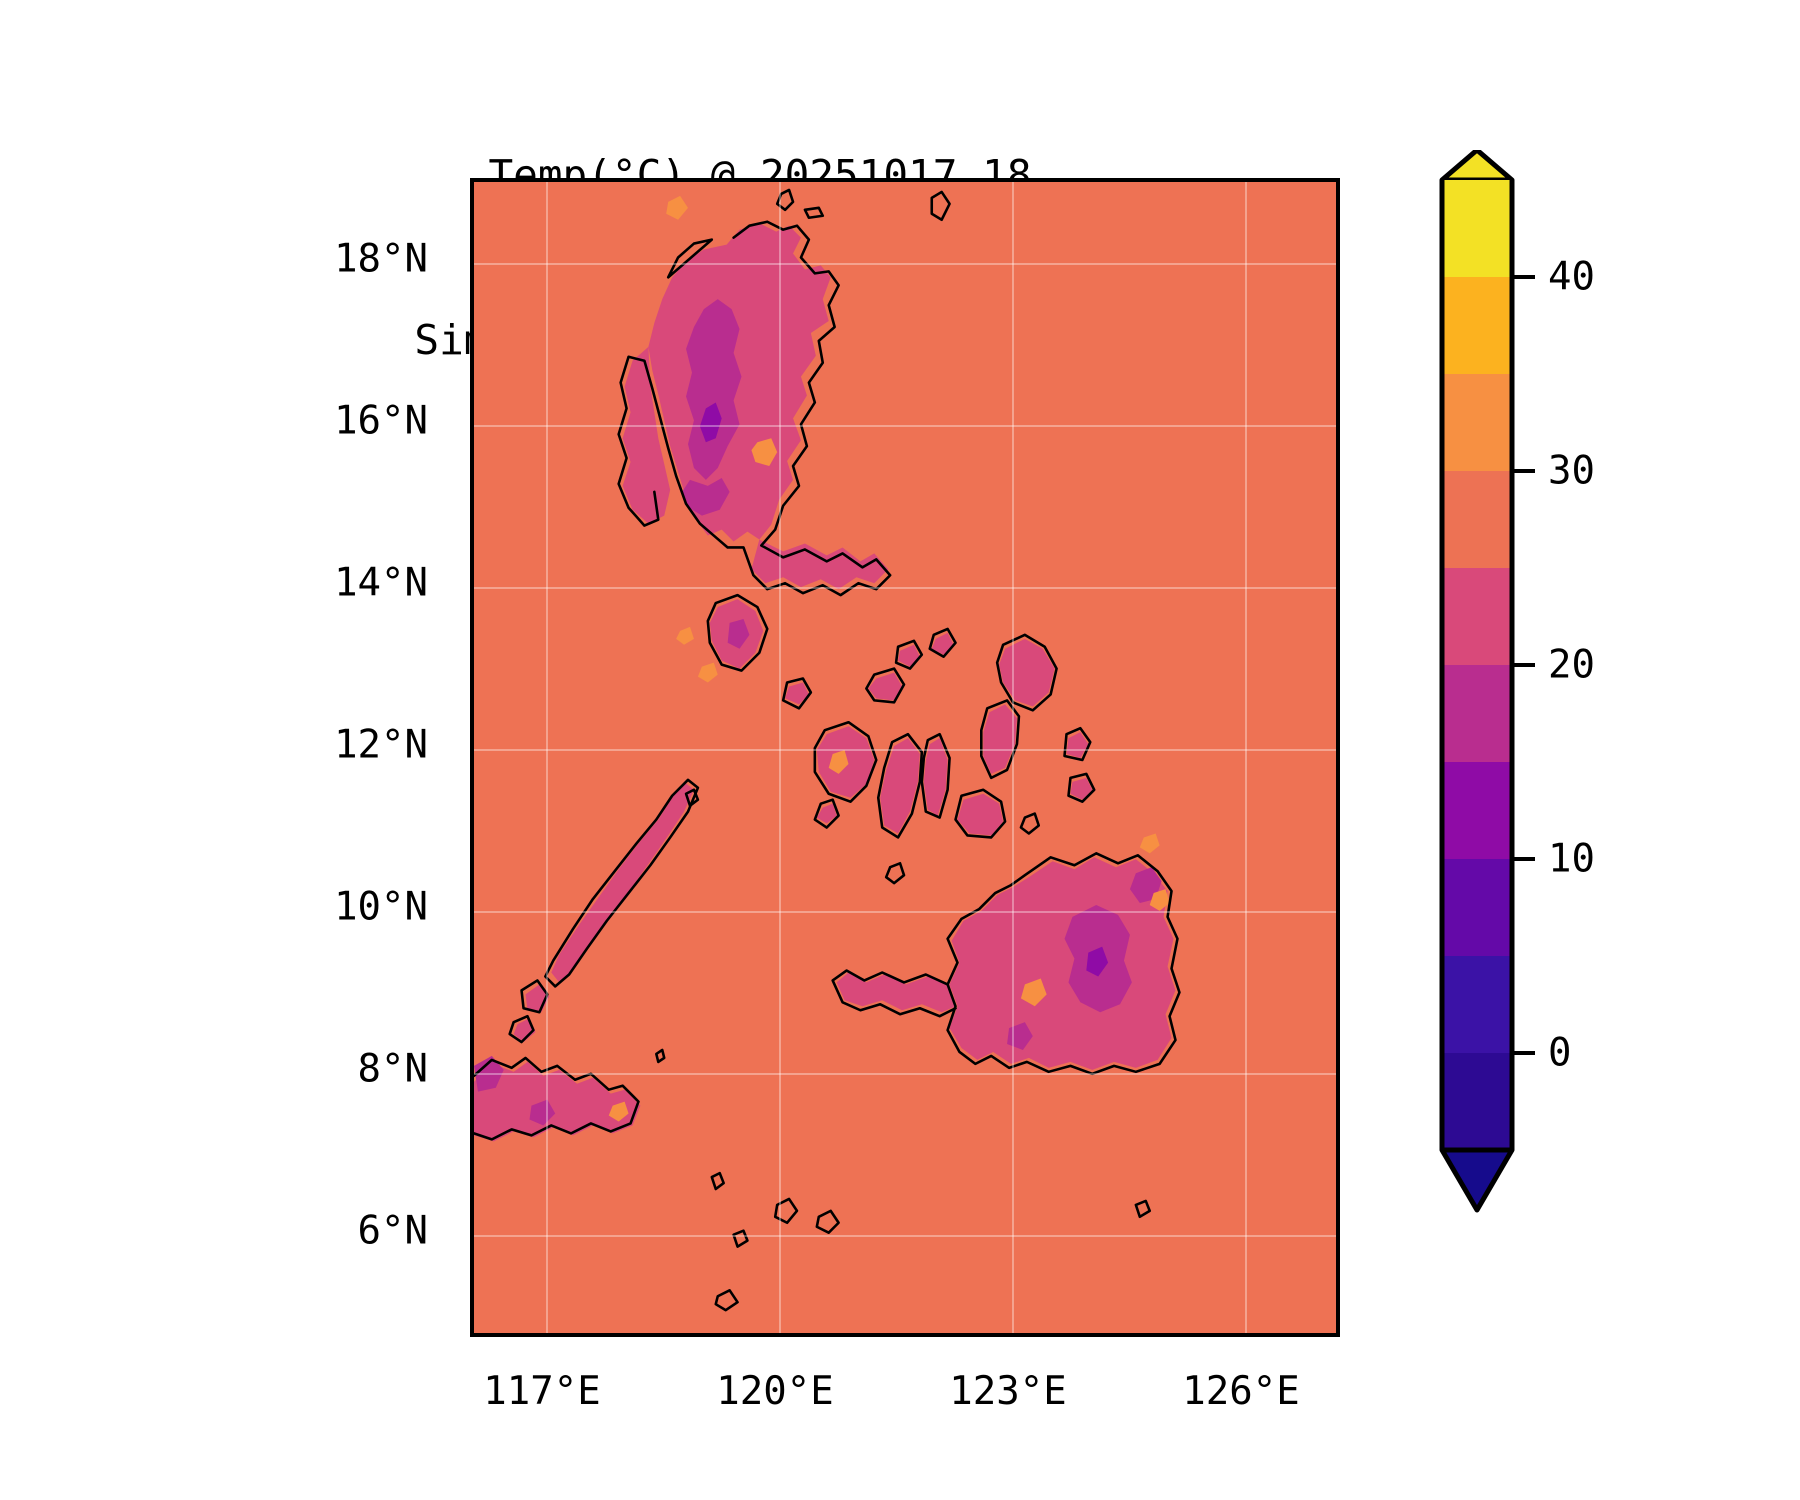 The image size is (1800, 1500). Describe the element at coordinates (381, 259) in the screenshot. I see `ytick-label-18n: 18°N` at that location.